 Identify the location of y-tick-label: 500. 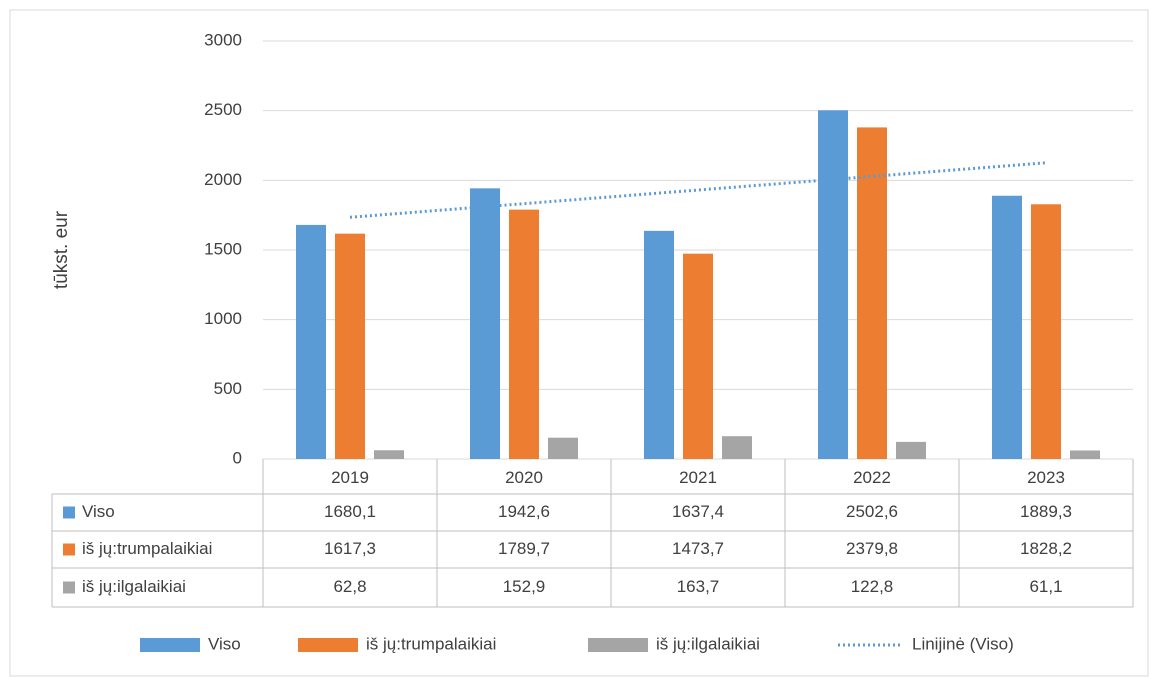
(228, 388).